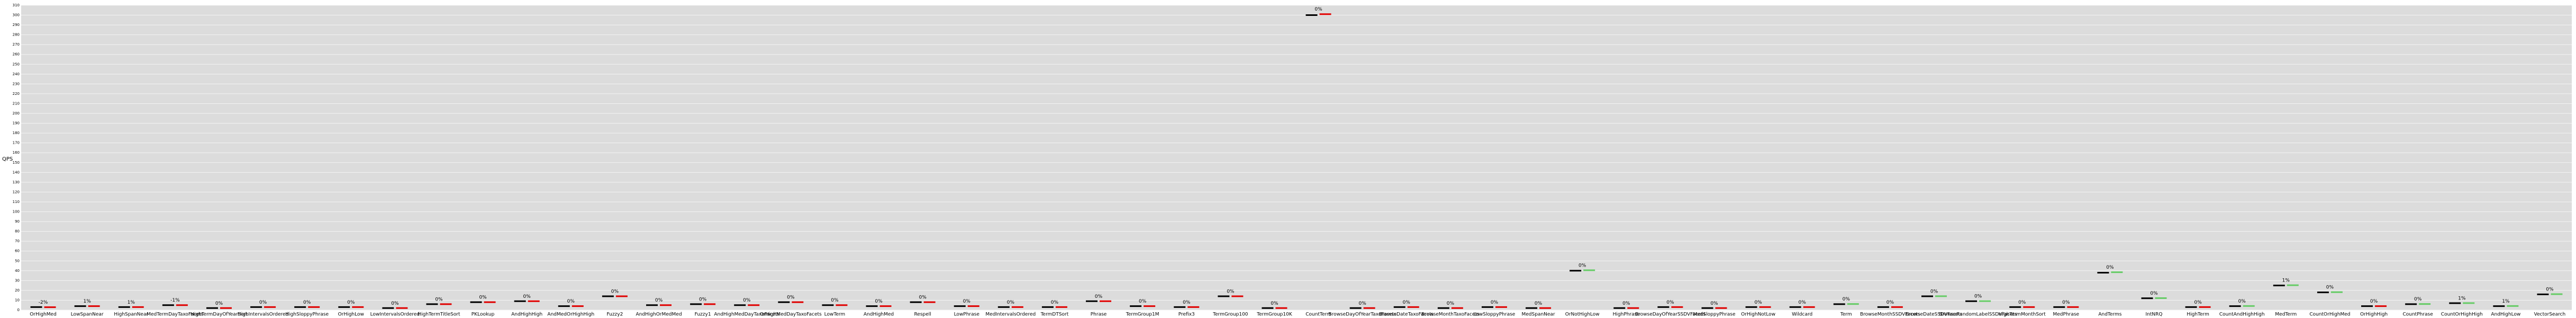 The width and height of the screenshot is (2576, 318). I want to click on y-tick-label: 250, so click(16, 64).